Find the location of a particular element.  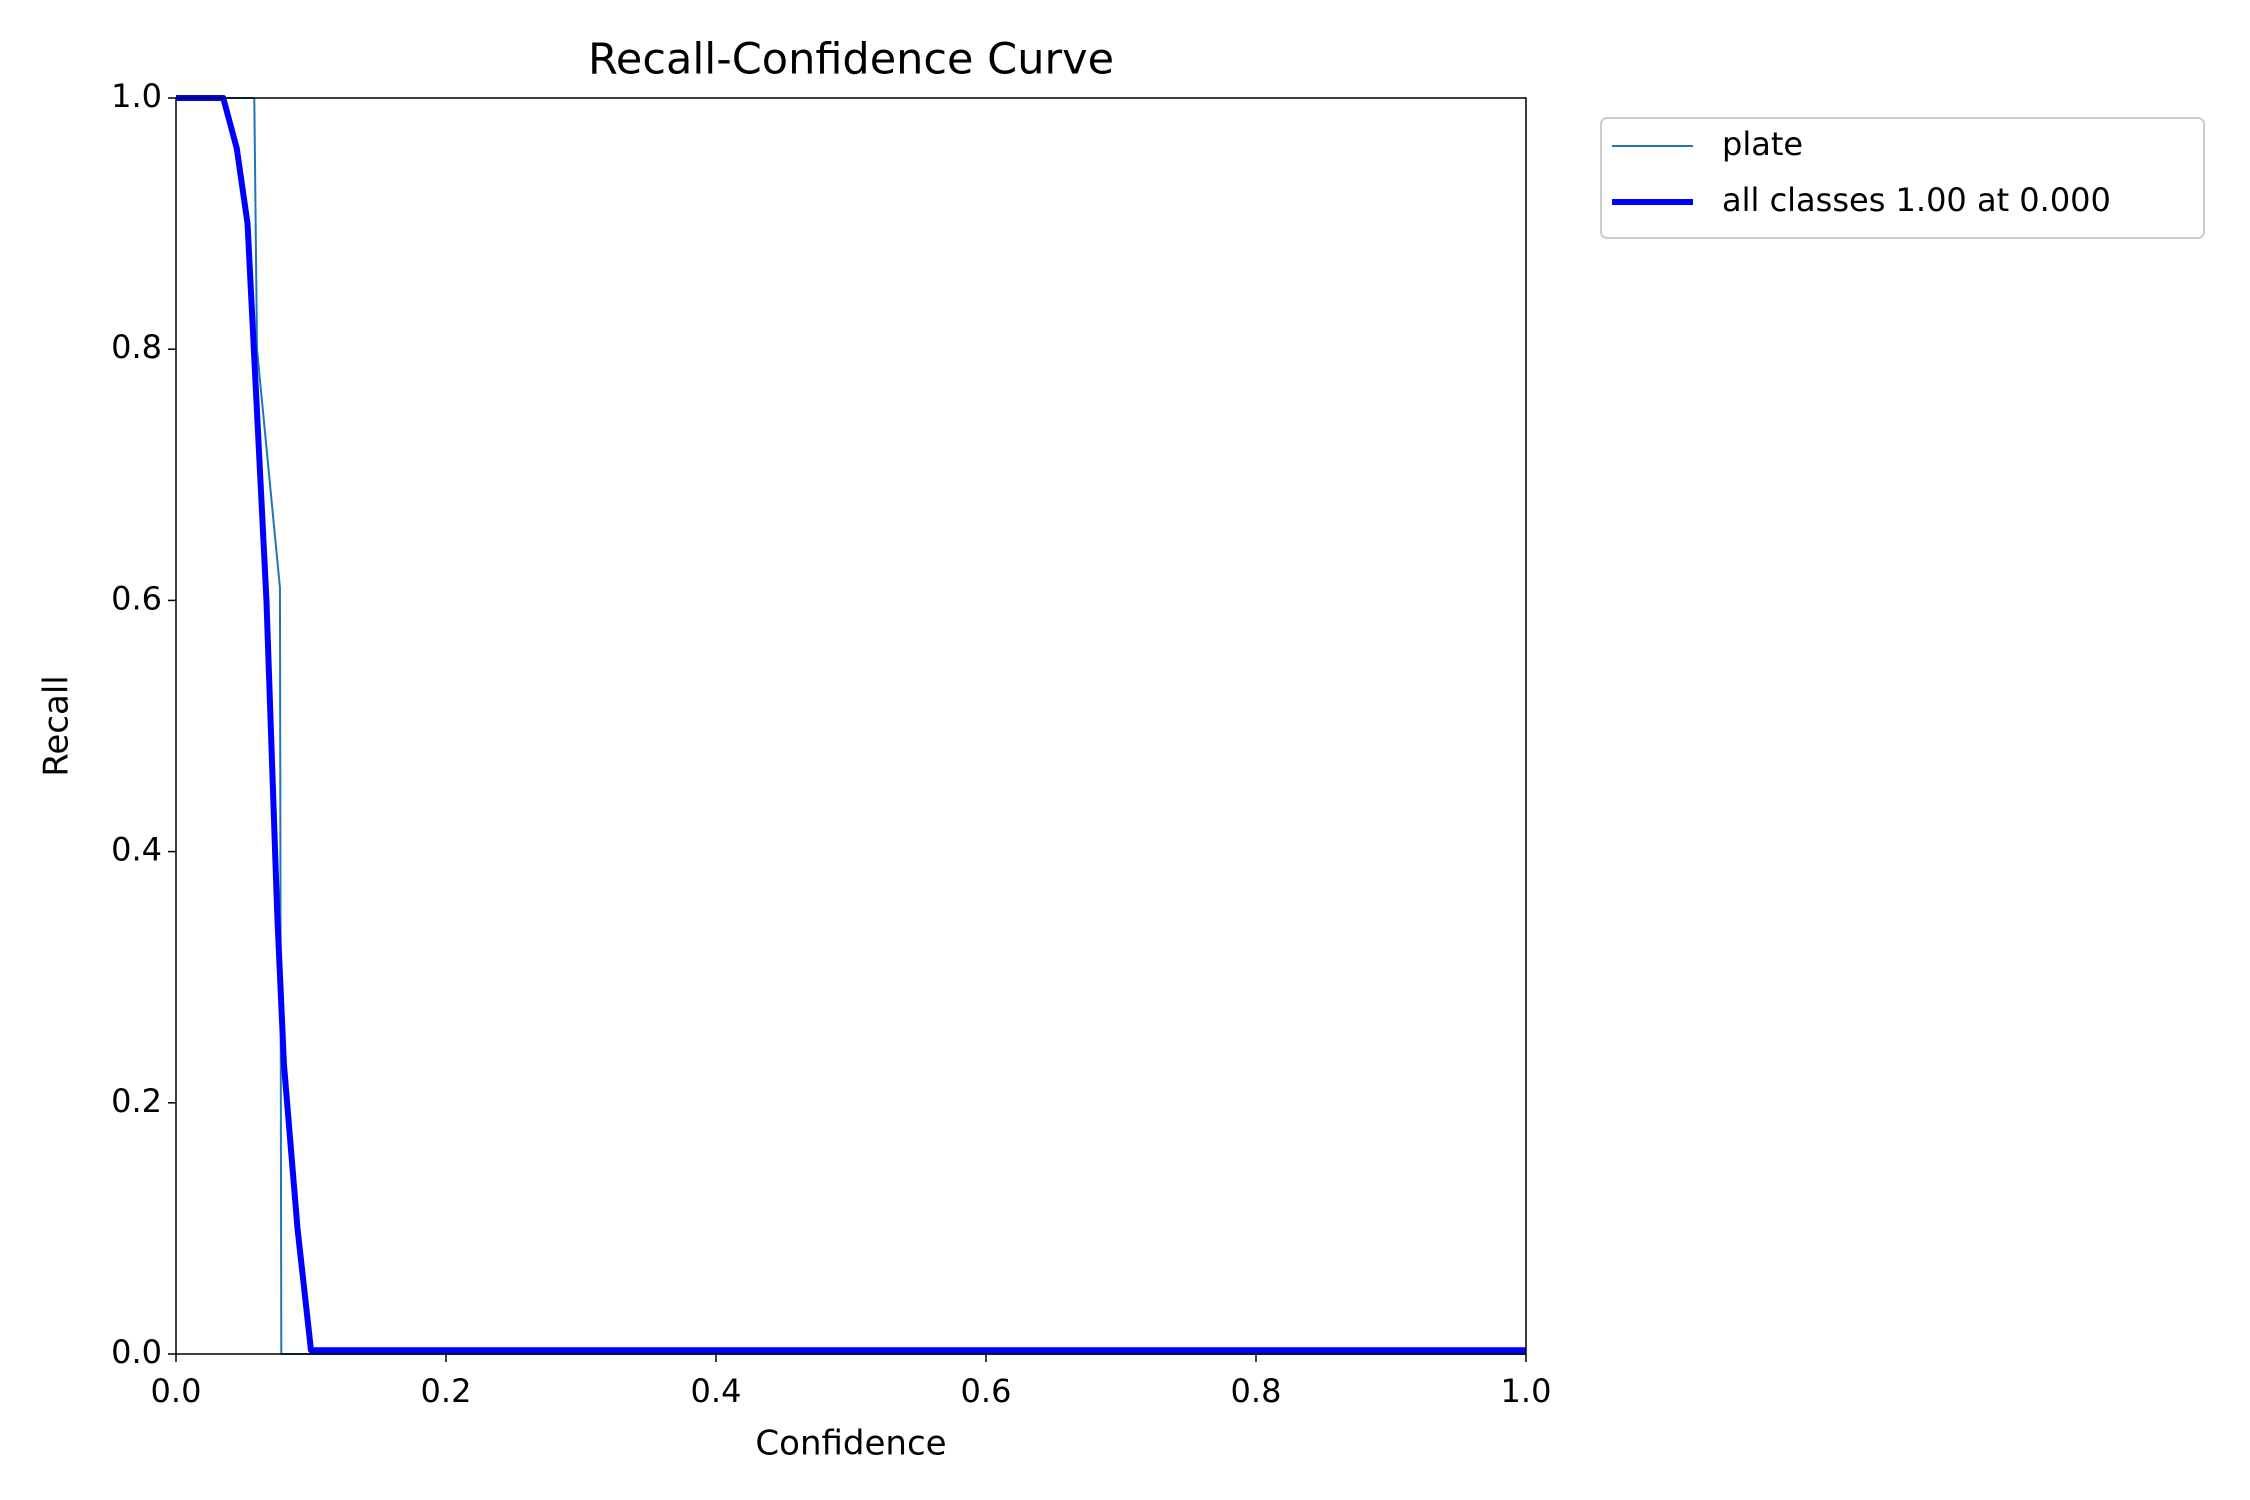

y-tick-label: 0.0 is located at coordinates (136, 1352).